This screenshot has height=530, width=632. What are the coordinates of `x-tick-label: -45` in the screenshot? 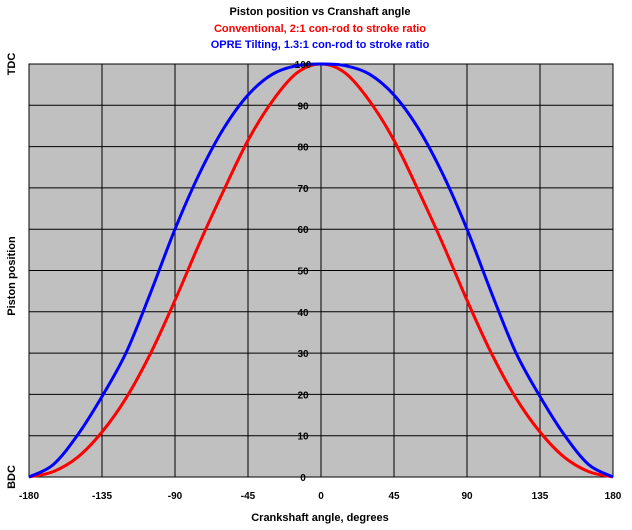 It's located at (248, 496).